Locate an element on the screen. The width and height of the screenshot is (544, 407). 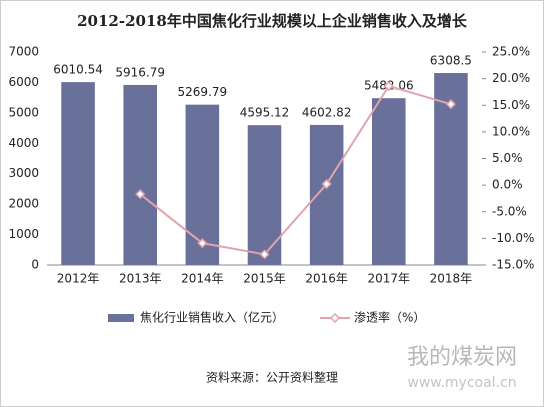
source: 资料来源：公开资料整理 is located at coordinates (272, 377).